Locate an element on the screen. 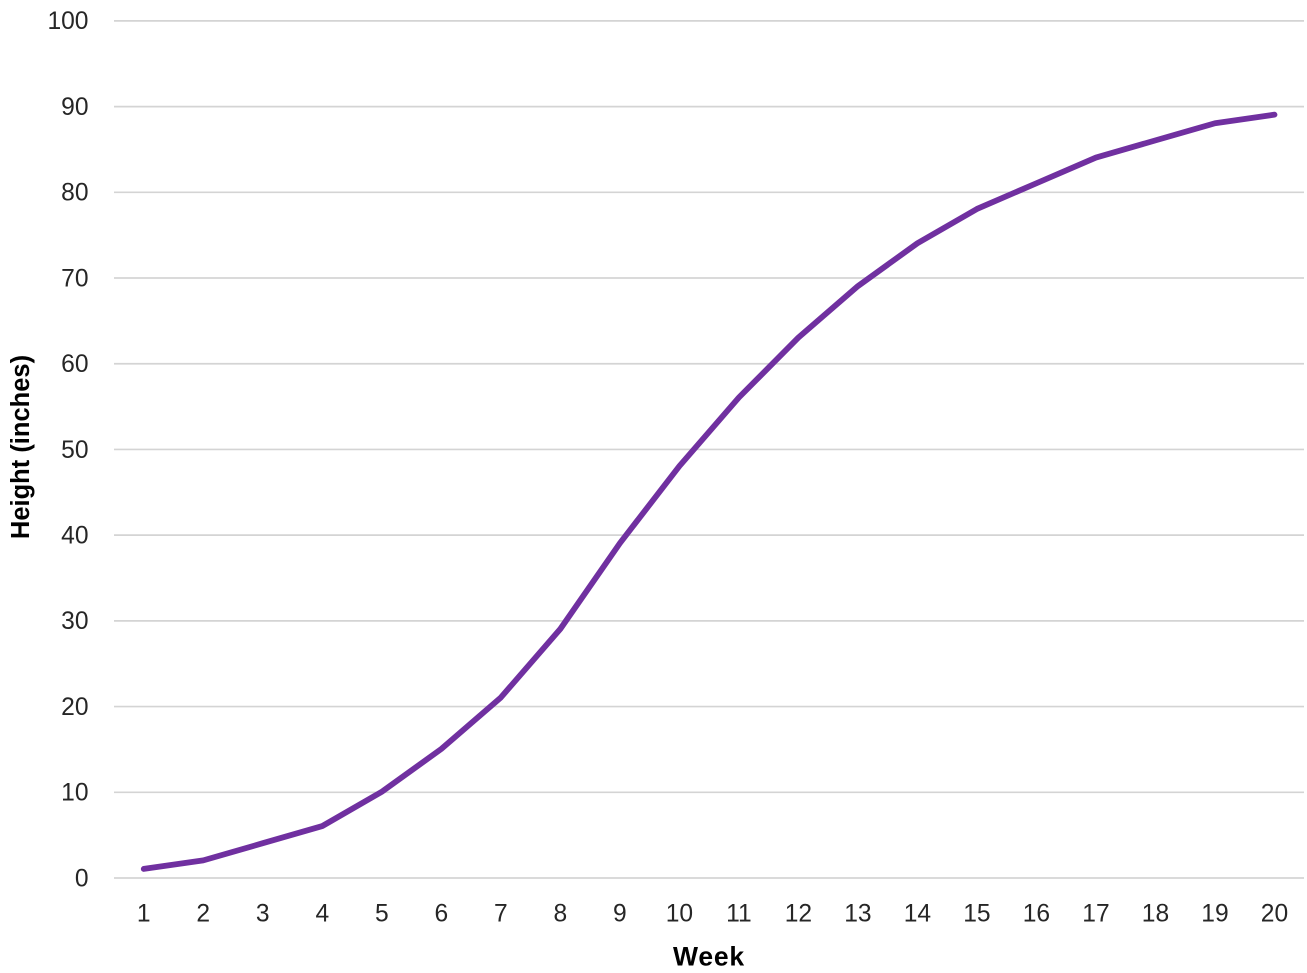  svg-text: 19 is located at coordinates (1214, 914).